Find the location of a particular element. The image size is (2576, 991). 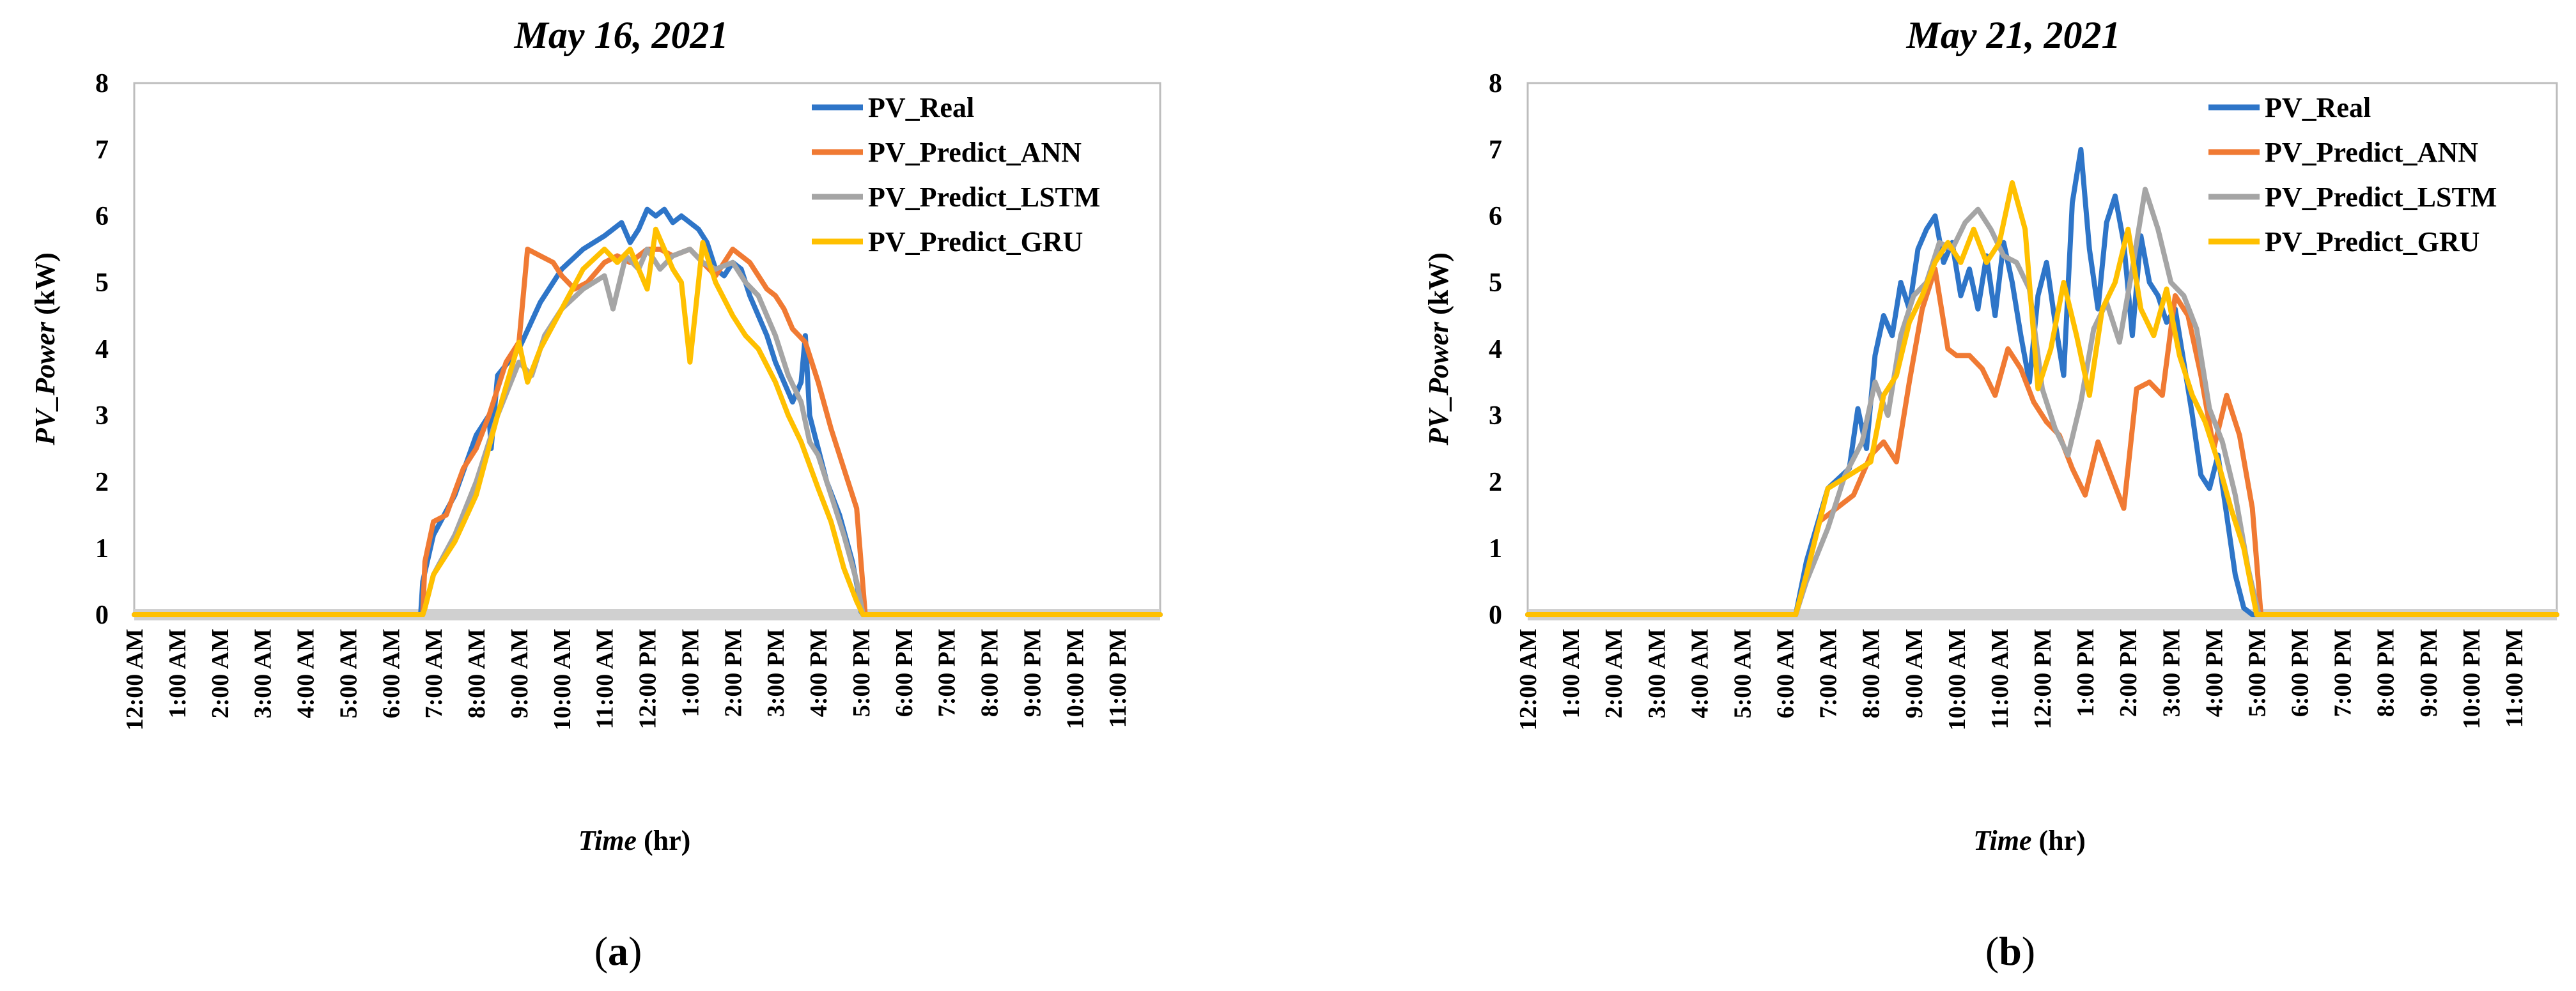

x-tick-label: 10:00 PM is located at coordinates (2472, 679).